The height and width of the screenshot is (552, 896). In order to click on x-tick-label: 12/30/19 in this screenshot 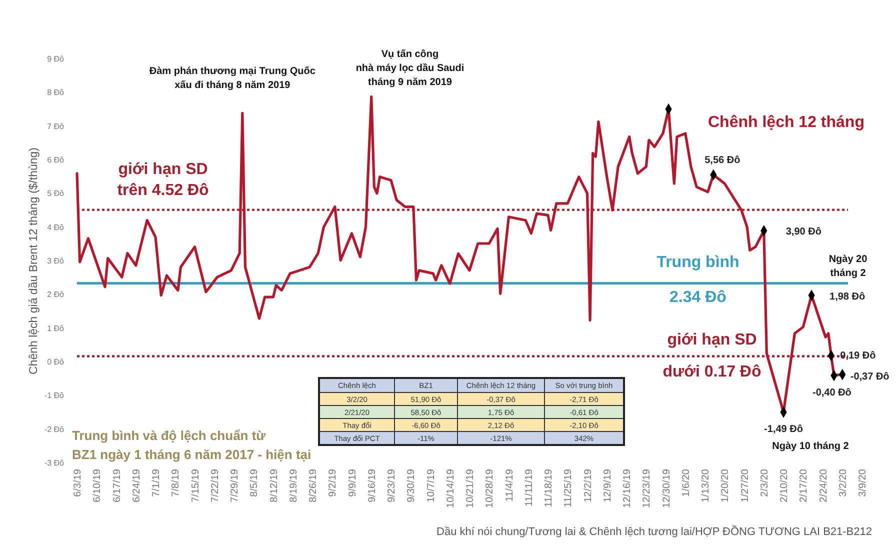, I will do `click(666, 488)`.